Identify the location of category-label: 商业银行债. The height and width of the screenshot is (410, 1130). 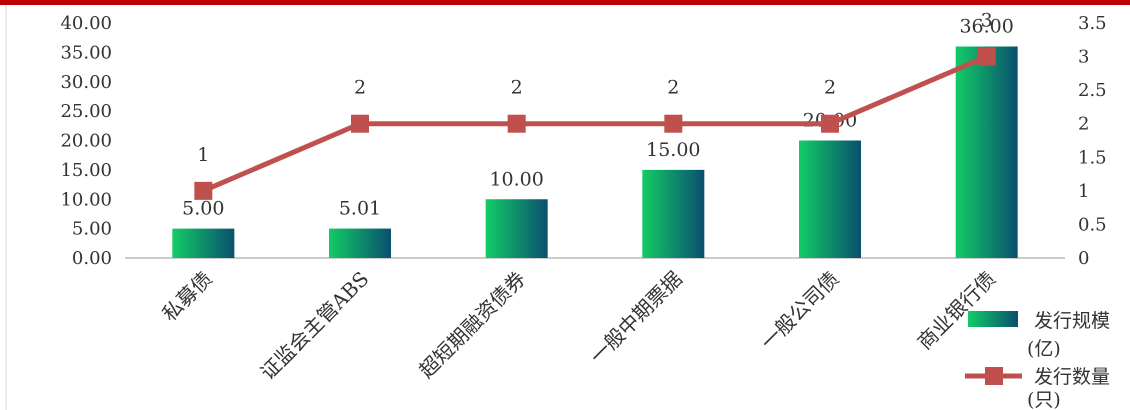
(957, 311).